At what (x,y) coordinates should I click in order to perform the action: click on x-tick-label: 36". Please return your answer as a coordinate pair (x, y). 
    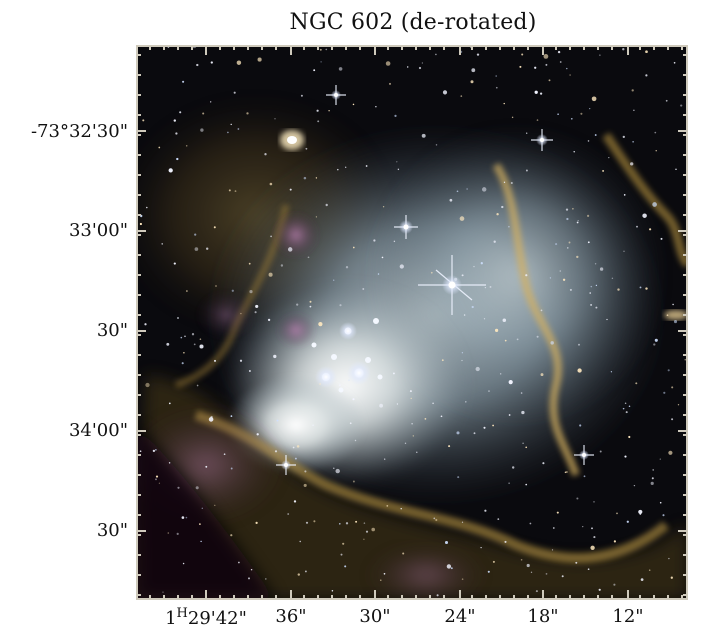
    Looking at the image, I should click on (291, 616).